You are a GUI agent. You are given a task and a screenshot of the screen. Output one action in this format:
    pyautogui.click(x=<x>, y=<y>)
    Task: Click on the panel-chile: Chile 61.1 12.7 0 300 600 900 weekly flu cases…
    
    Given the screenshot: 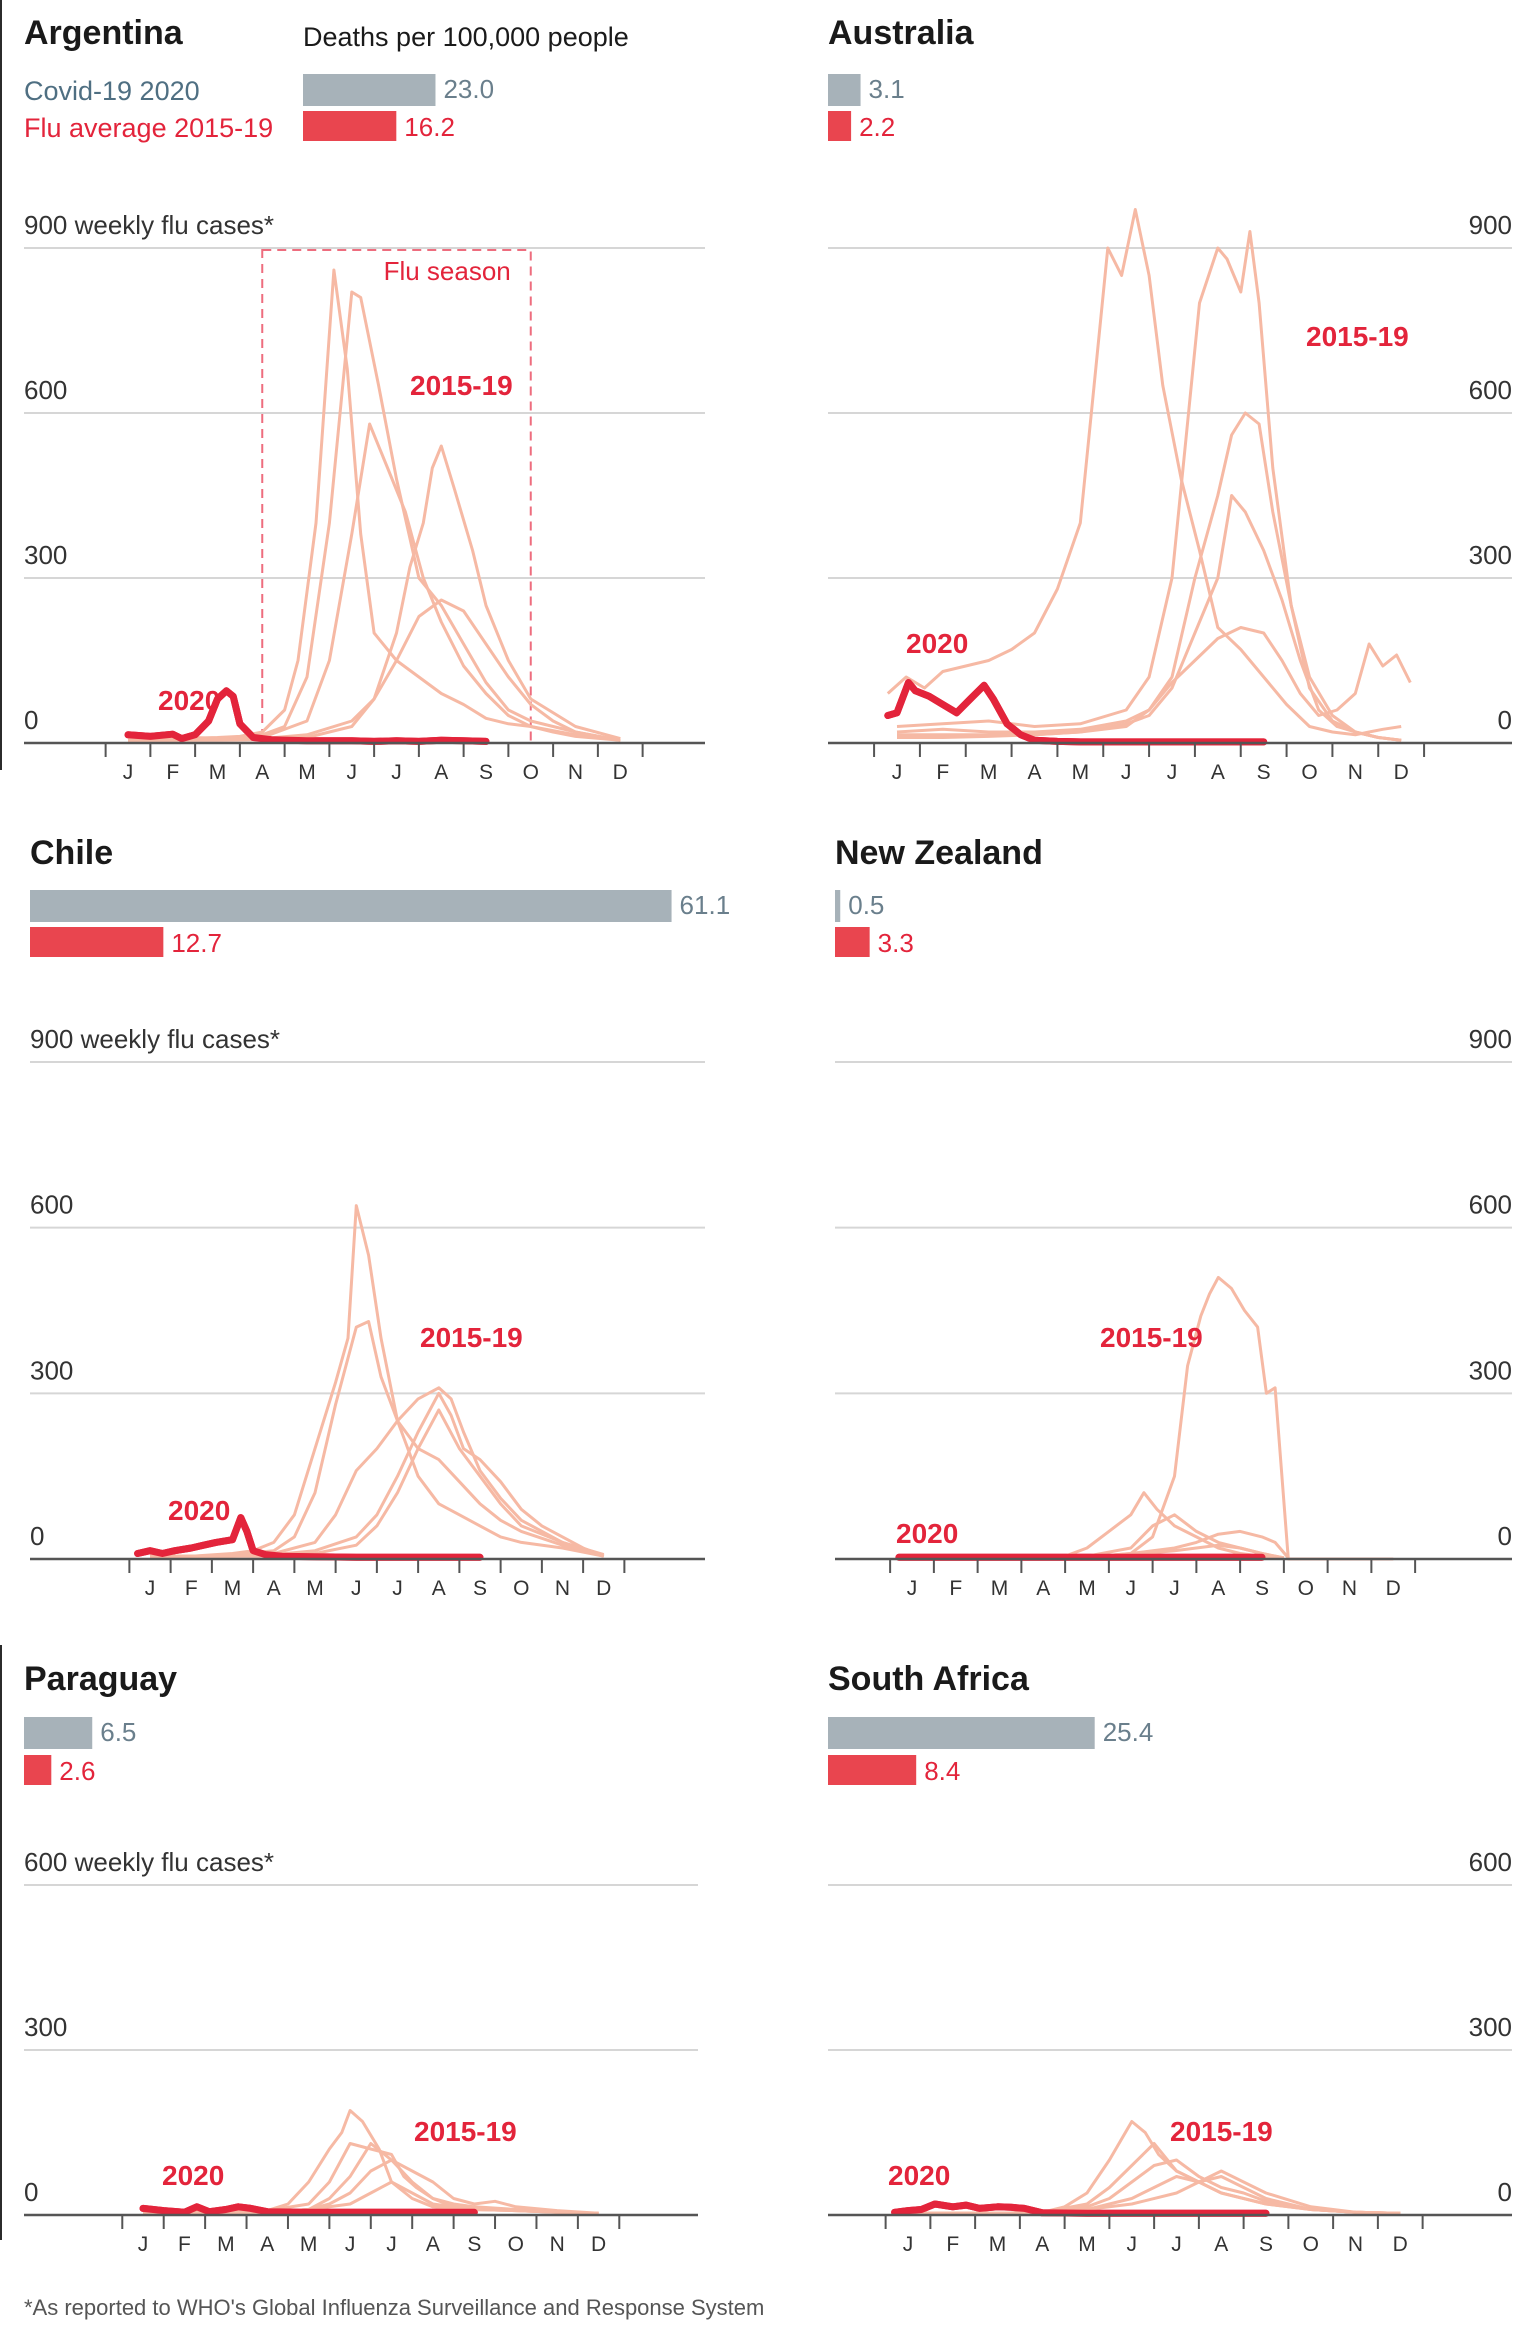 What is the action you would take?
    pyautogui.click(x=380, y=1217)
    